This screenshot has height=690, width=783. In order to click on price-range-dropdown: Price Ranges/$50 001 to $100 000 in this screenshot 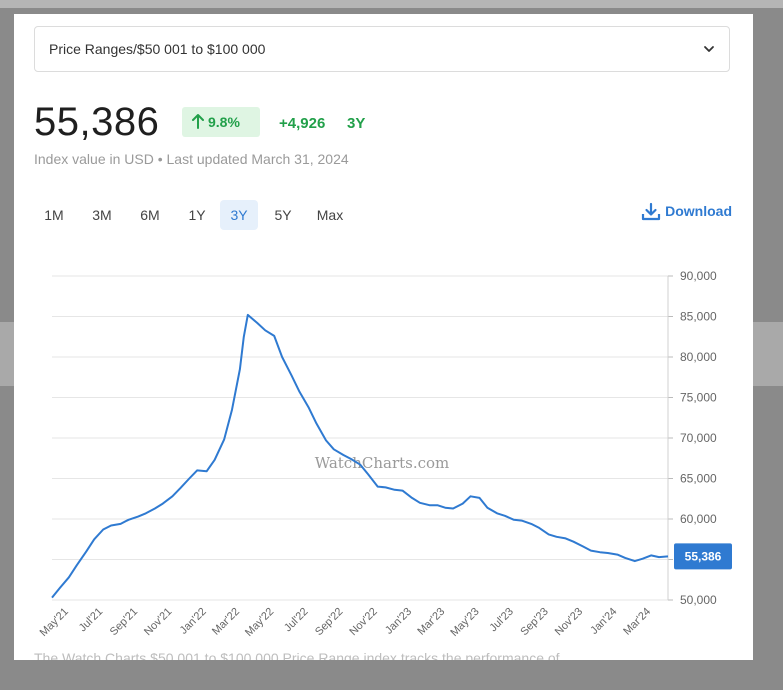, I will do `click(382, 49)`.